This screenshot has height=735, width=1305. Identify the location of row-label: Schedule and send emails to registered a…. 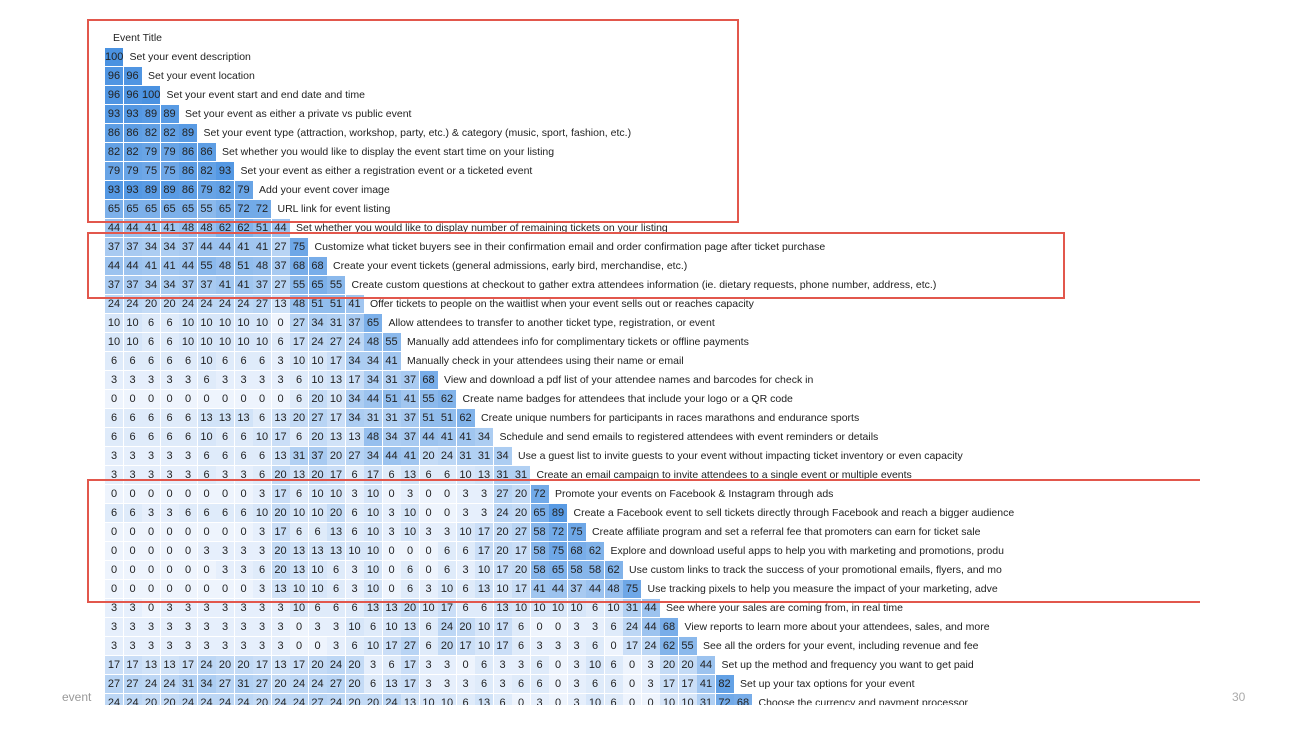
(689, 437).